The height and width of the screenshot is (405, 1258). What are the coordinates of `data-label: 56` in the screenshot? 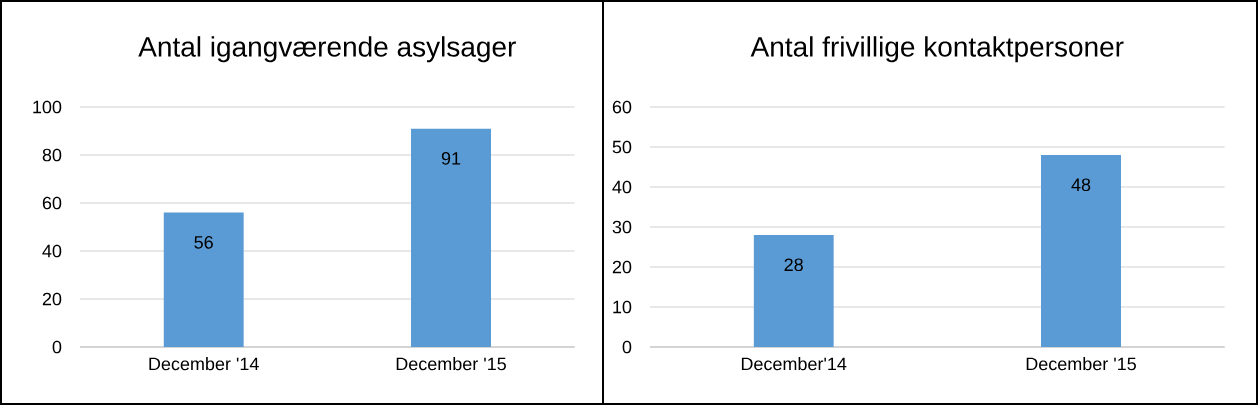 It's located at (203, 242).